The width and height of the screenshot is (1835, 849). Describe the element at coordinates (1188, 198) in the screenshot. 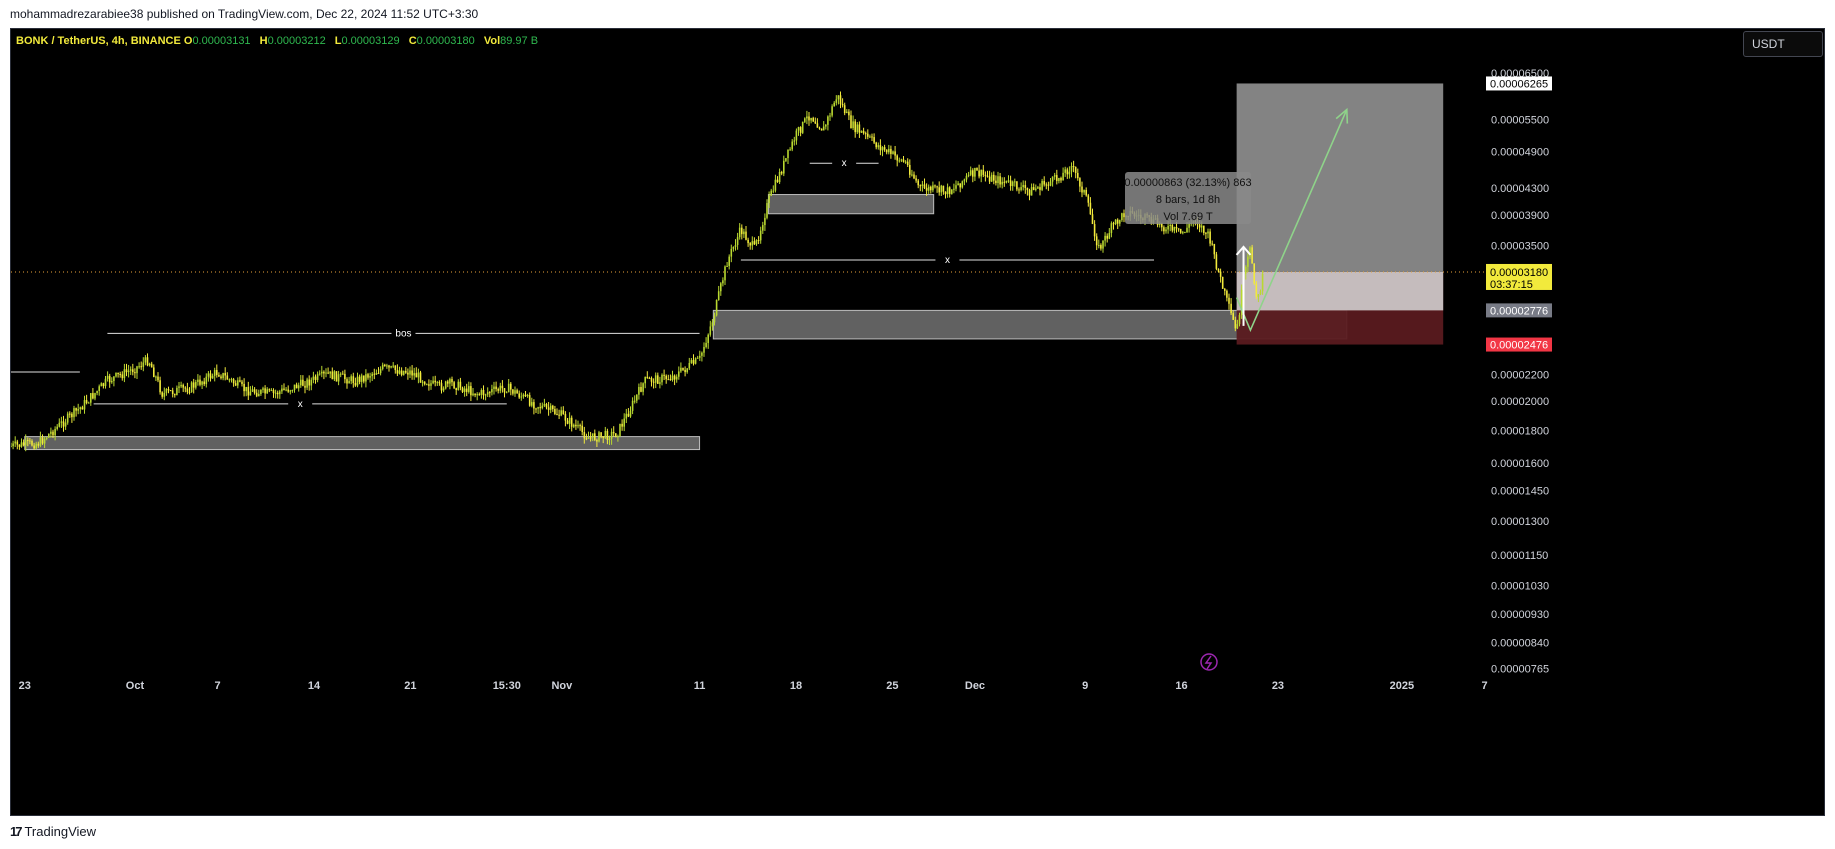

I see `measure-tooltip` at that location.